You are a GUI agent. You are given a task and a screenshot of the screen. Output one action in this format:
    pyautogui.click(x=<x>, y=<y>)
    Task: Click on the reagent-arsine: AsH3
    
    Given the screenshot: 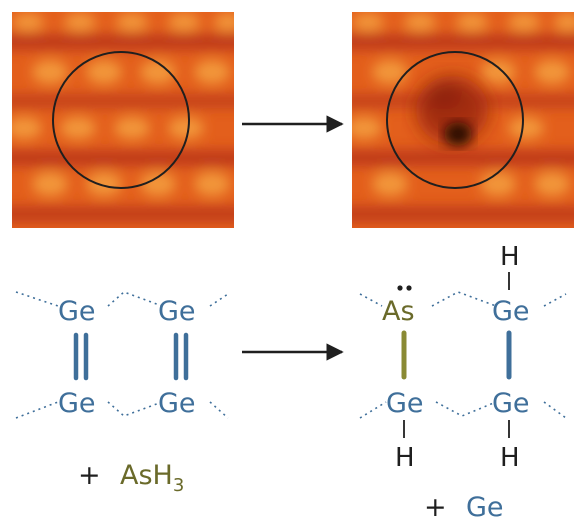 What is the action you would take?
    pyautogui.click(x=152, y=478)
    